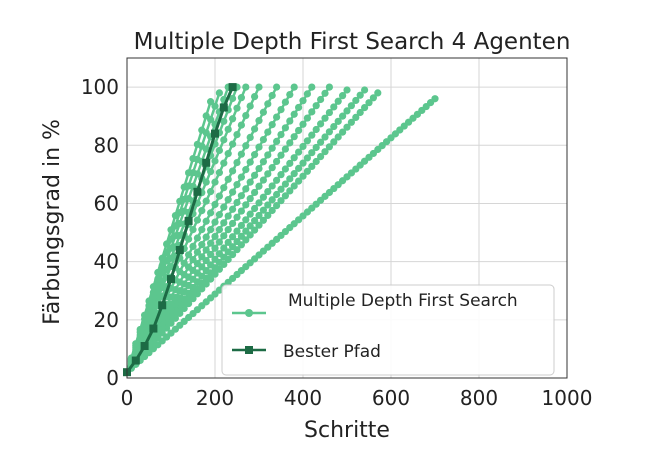 The width and height of the screenshot is (662, 458). I want to click on legend-label-best: Bester Pfad, so click(332, 352).